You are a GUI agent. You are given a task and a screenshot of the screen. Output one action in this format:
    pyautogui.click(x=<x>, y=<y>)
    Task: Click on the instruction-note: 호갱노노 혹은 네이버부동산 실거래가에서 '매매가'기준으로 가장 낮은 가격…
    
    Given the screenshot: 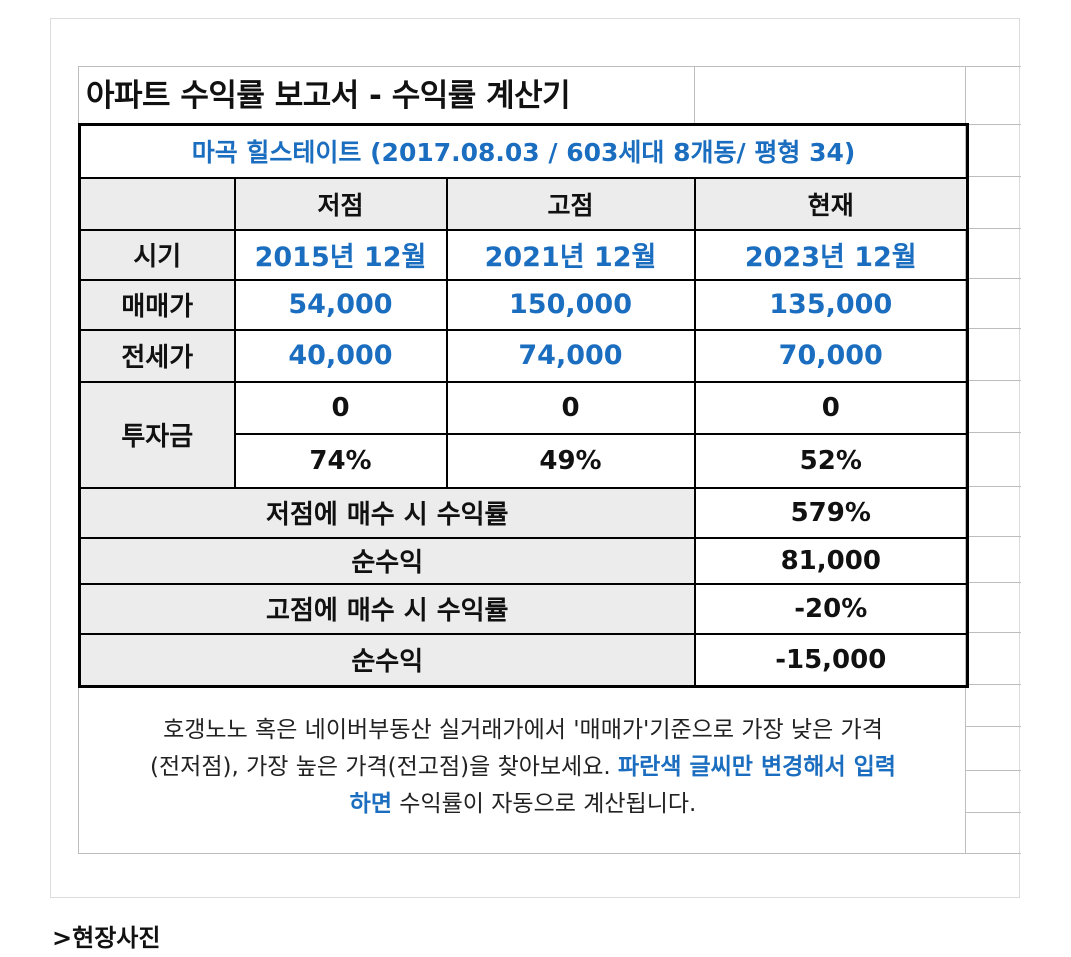 What is the action you would take?
    pyautogui.click(x=523, y=767)
    